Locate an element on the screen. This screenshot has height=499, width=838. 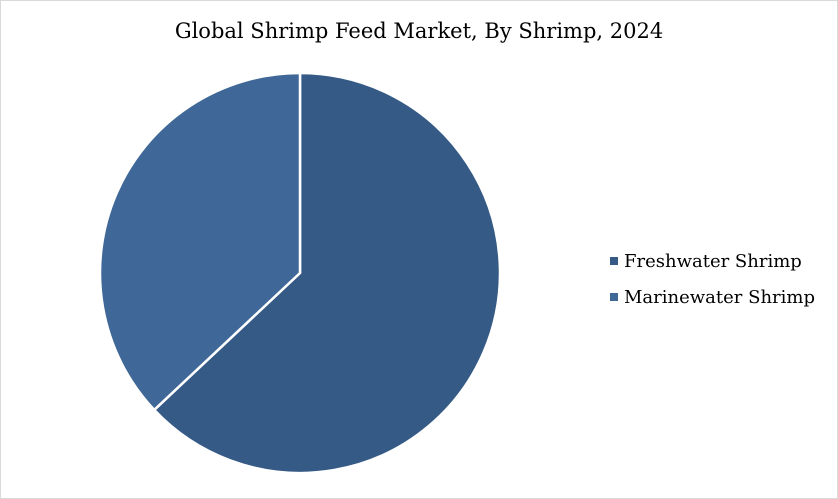
legend-item-freshwater: Freshwater Shrimp is located at coordinates (712, 261).